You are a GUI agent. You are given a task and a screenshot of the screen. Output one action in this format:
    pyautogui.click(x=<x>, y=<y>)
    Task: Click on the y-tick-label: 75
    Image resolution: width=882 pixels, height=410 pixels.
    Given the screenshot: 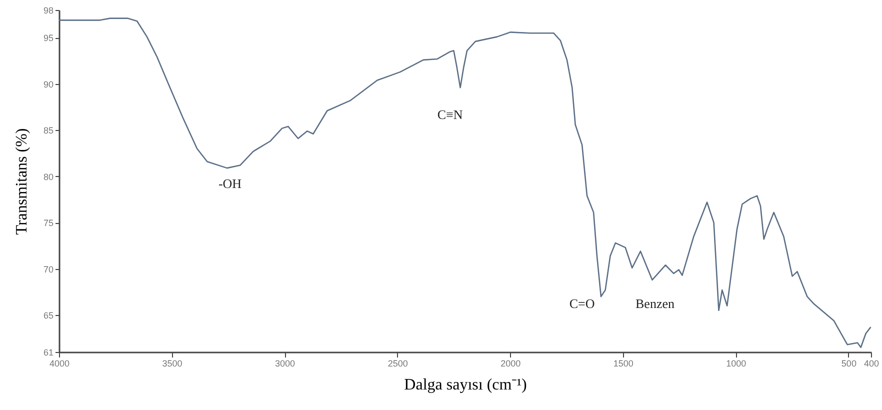 What is the action you would take?
    pyautogui.click(x=48, y=223)
    